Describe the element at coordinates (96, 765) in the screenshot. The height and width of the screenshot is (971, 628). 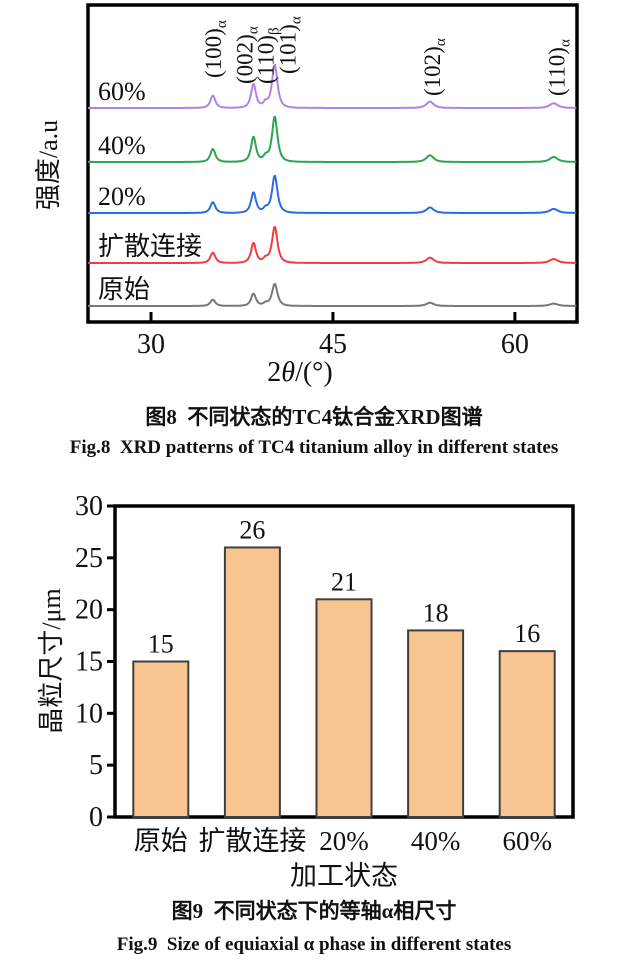
I see `y-tick-label: 5` at that location.